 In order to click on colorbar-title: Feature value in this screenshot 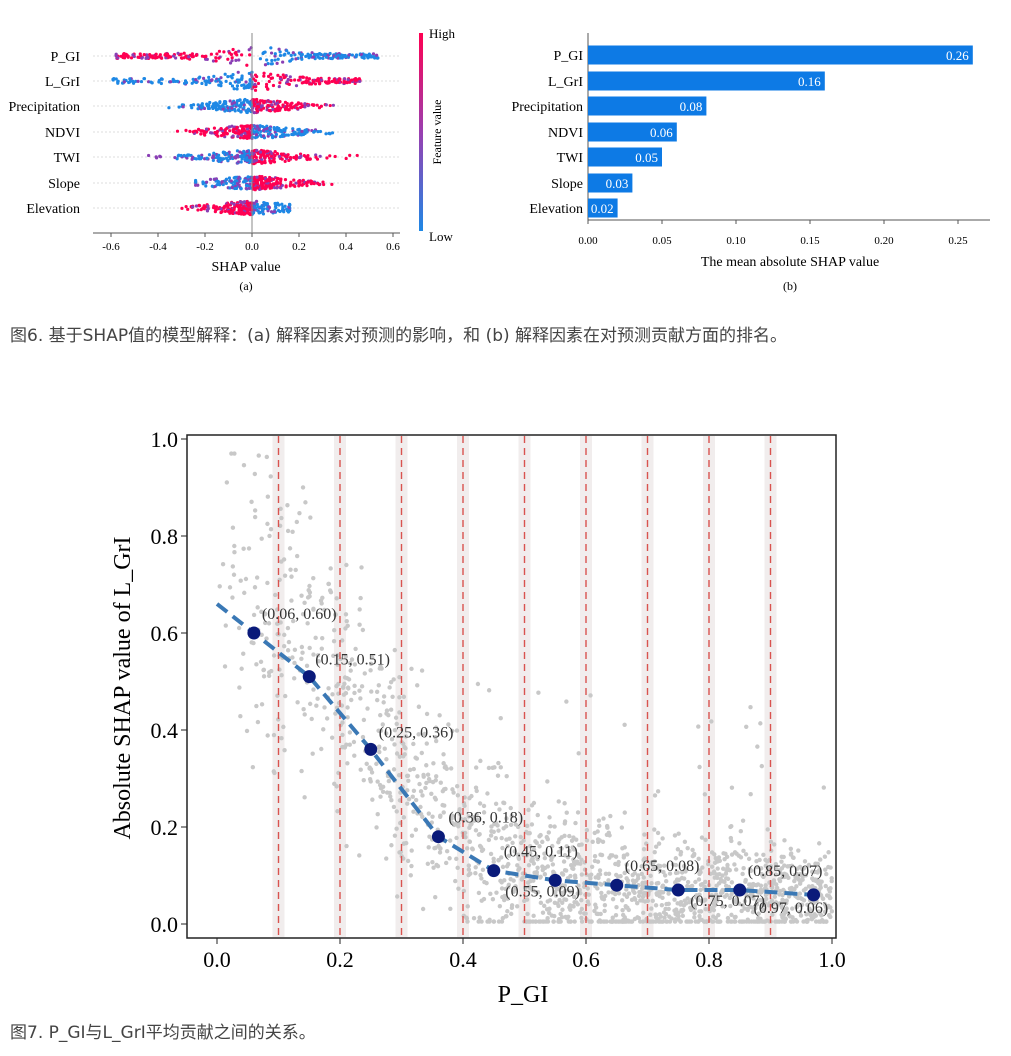, I will do `click(437, 132)`.